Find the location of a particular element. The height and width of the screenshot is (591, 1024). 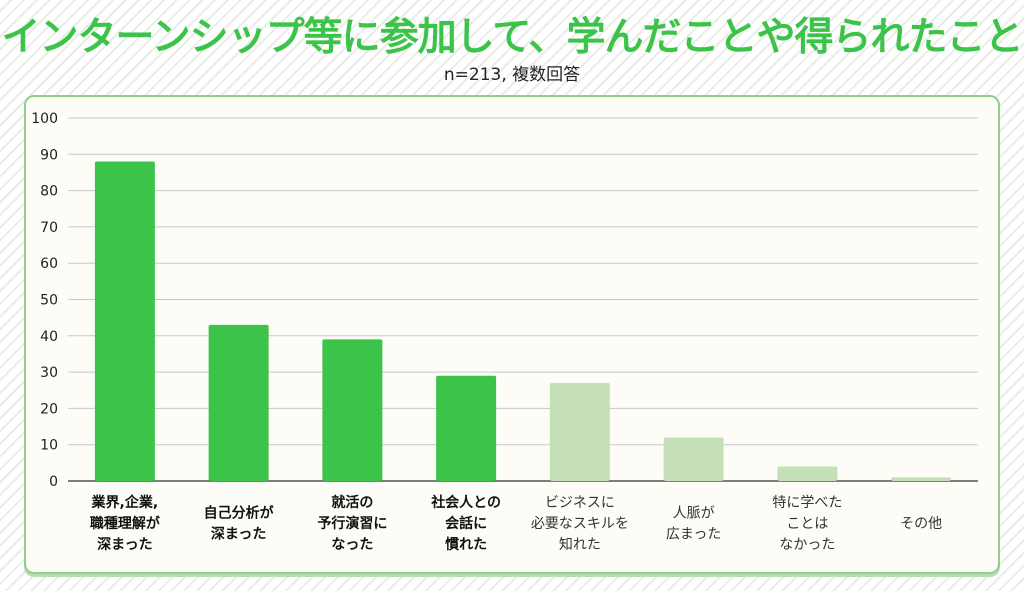

x-label-line: 業界,企業, is located at coordinates (125, 502).